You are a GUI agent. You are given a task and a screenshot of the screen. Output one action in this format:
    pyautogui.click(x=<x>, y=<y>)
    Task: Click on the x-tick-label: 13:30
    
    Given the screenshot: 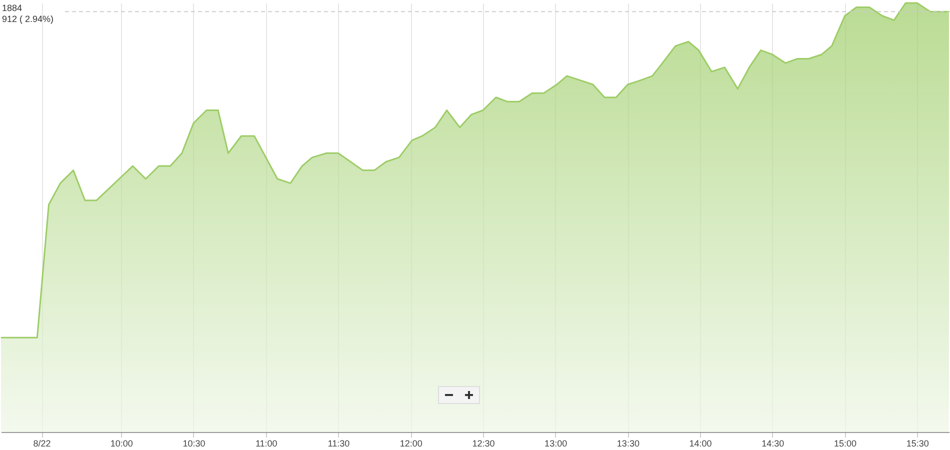 What is the action you would take?
    pyautogui.click(x=628, y=443)
    